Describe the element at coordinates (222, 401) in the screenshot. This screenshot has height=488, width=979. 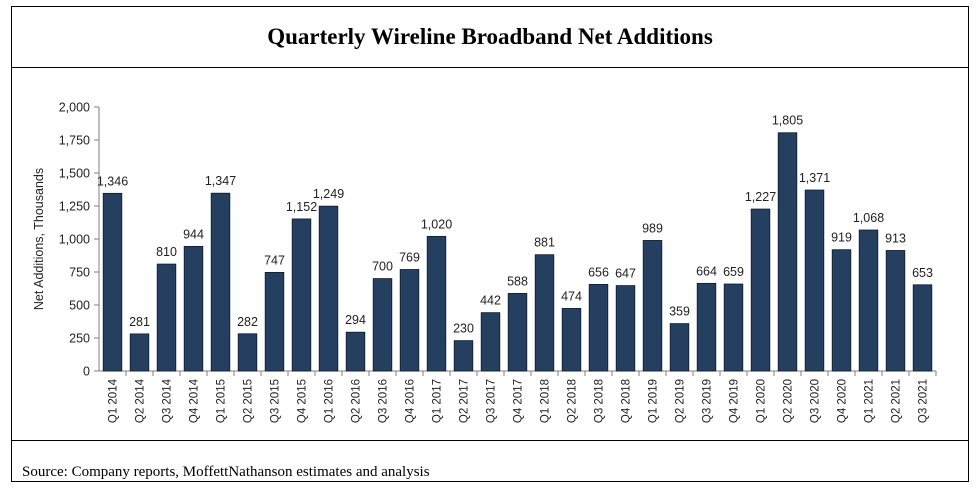
I see `x-tick-label: Q1 2015` at that location.